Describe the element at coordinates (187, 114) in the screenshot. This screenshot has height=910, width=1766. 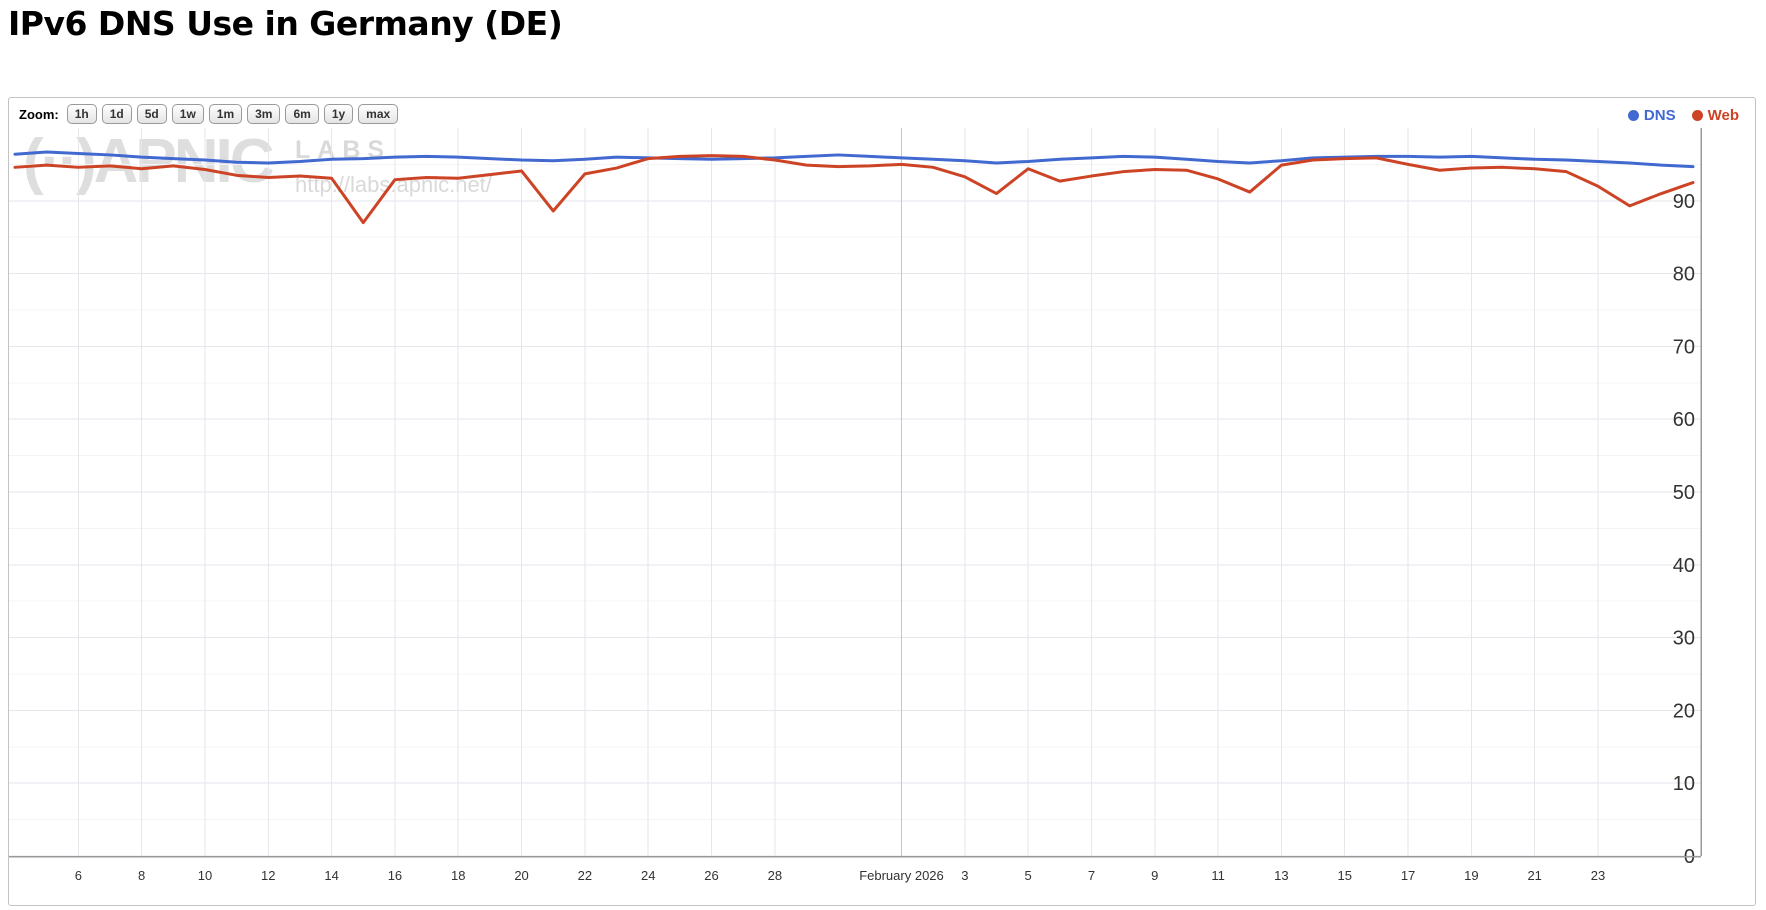
I see `zoom-button-1w: 1w` at that location.